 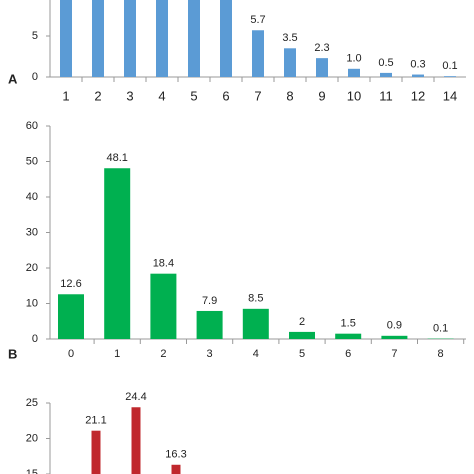 I want to click on data-label: 0.5, so click(x=385, y=63).